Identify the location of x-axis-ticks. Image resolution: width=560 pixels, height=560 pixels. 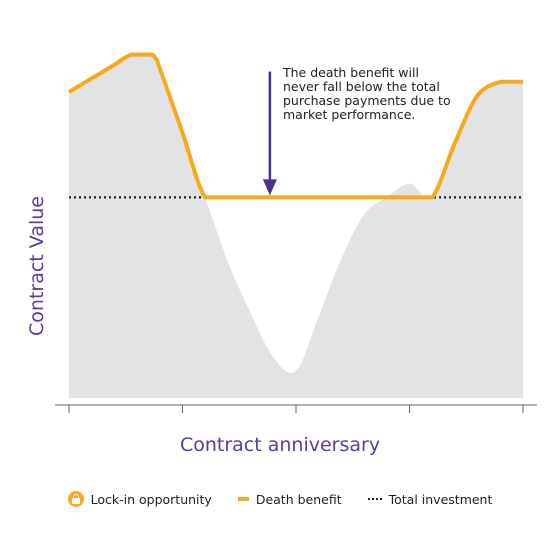
(296, 409).